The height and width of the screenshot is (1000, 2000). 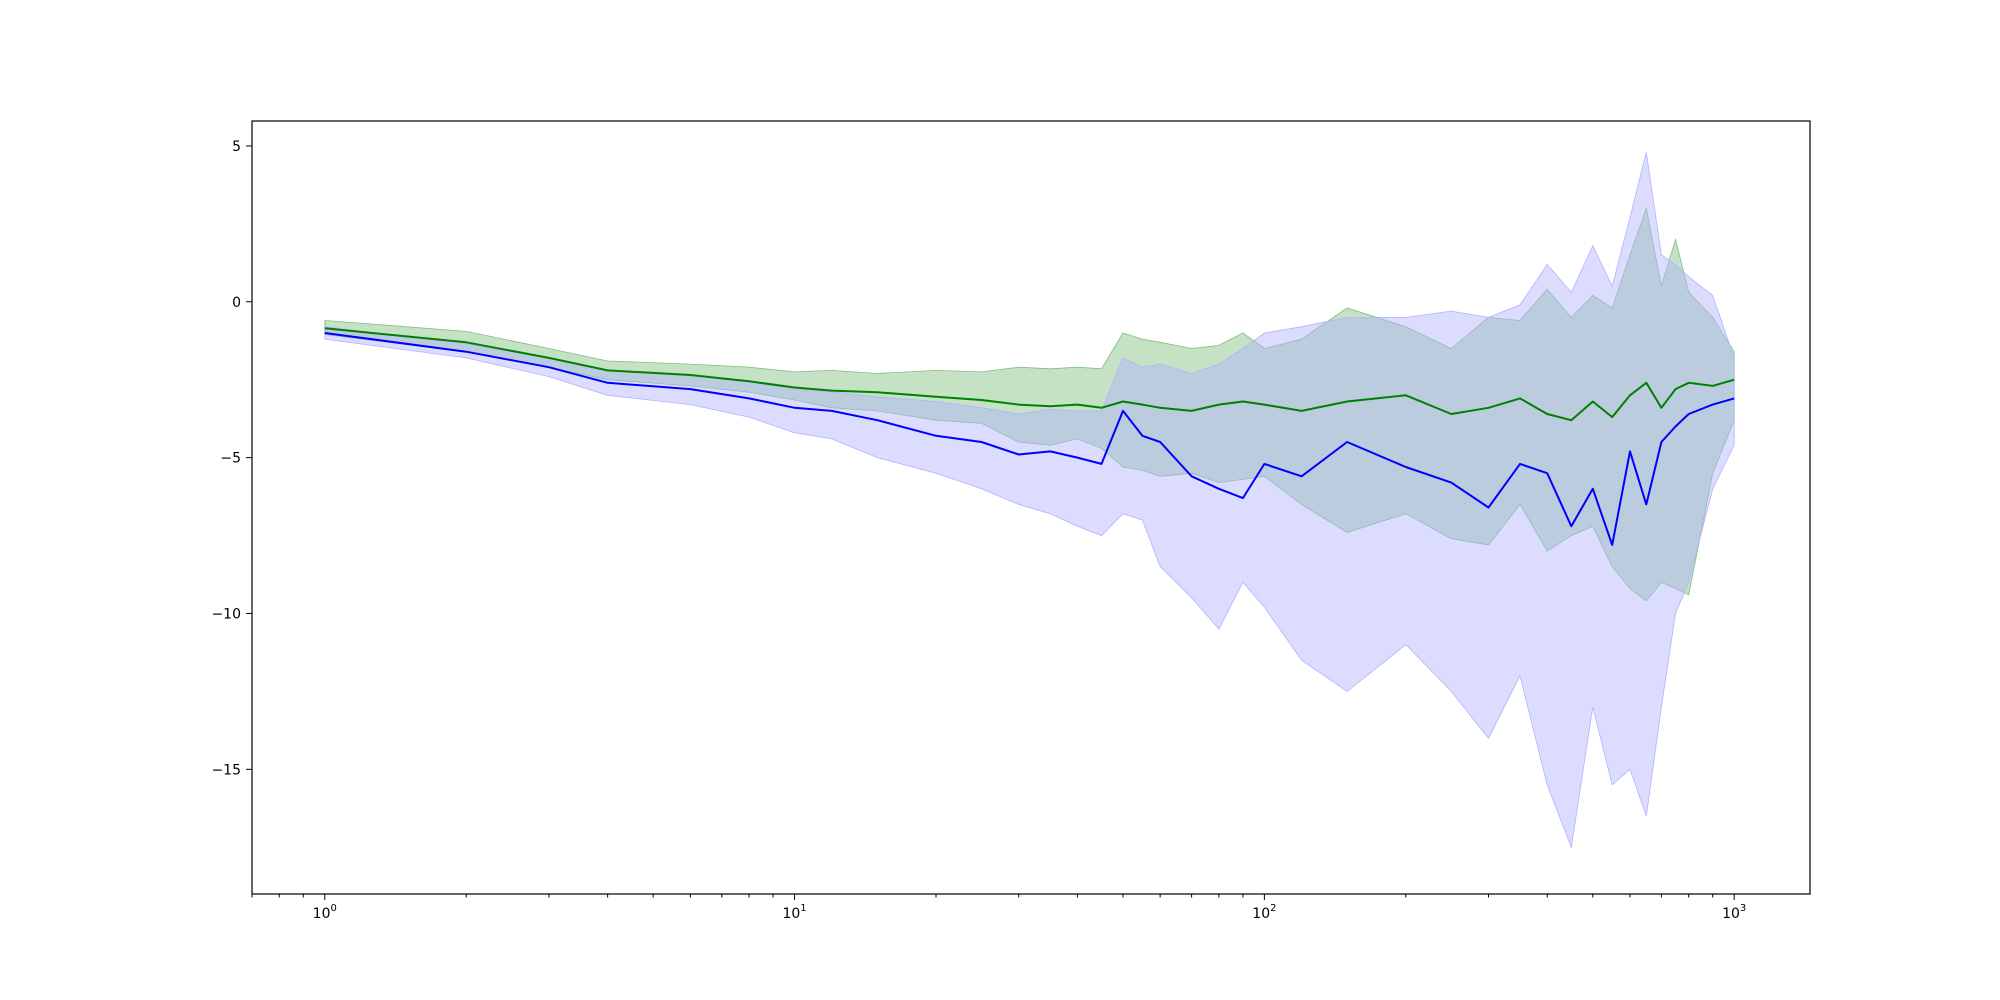 I want to click on x-tick-label: 10³, so click(x=1734, y=912).